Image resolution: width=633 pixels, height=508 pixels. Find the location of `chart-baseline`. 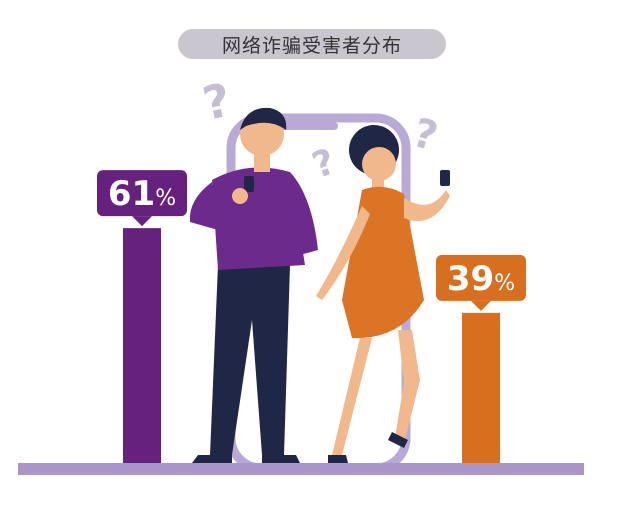

chart-baseline is located at coordinates (301, 469).